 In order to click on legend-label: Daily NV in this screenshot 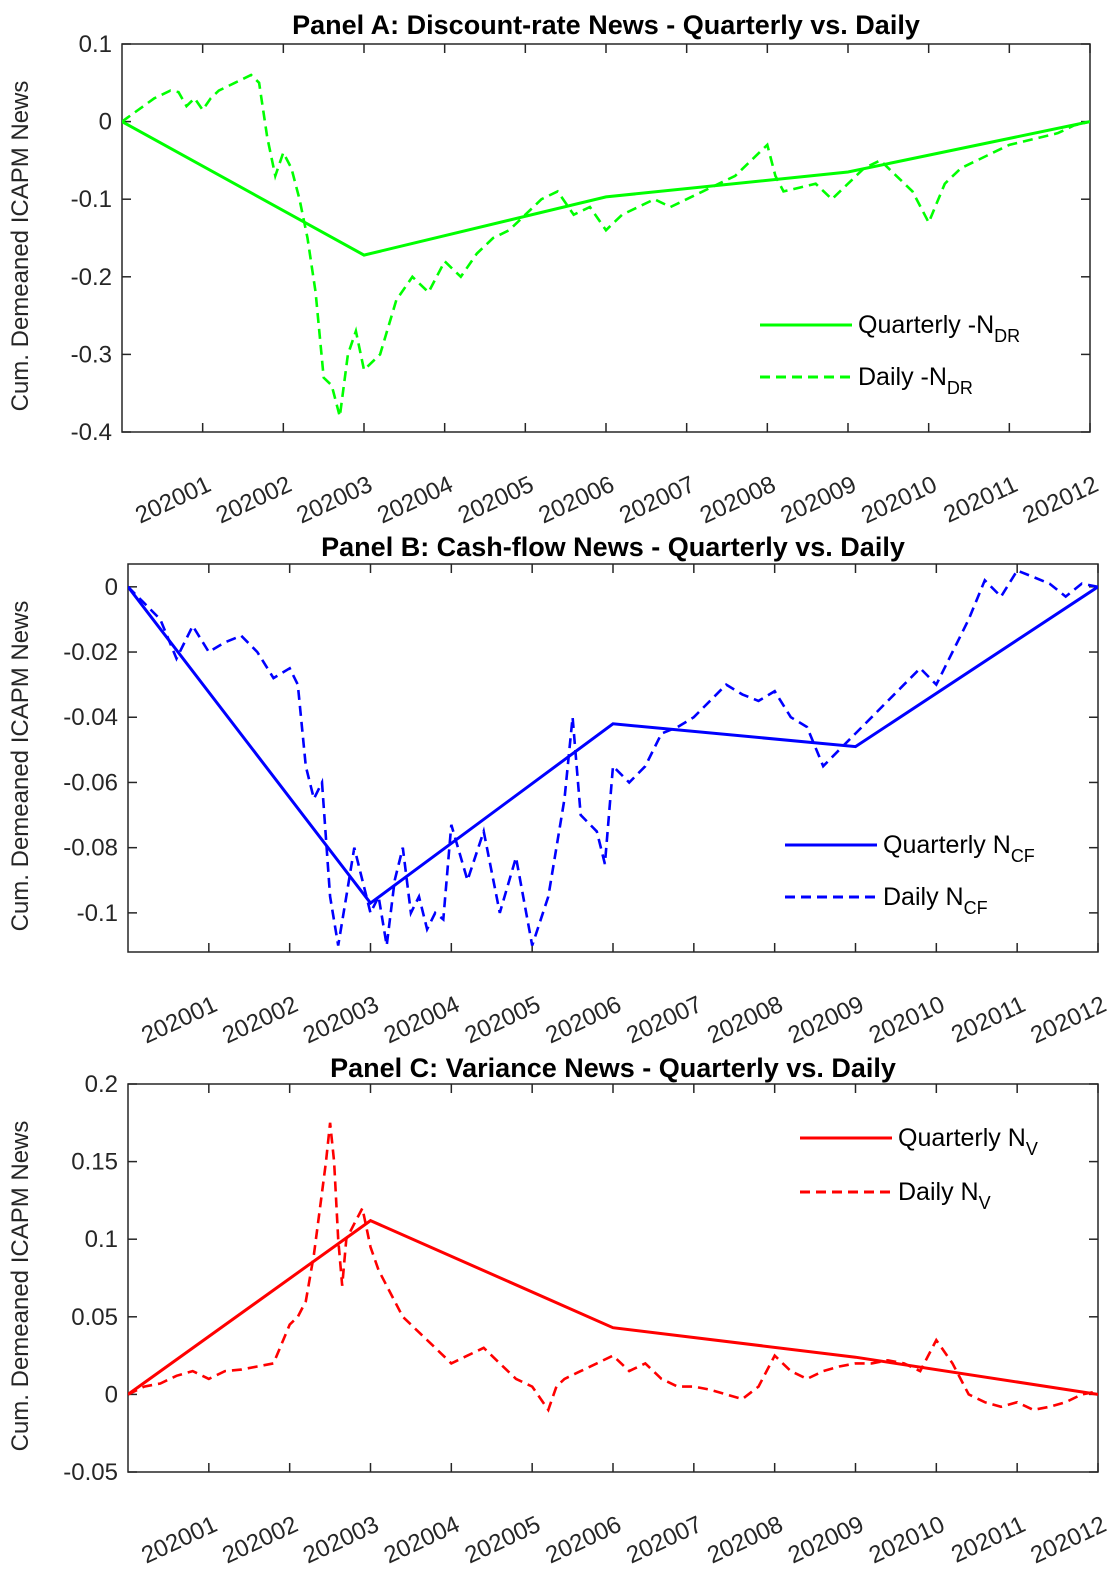, I will do `click(944, 1195)`.